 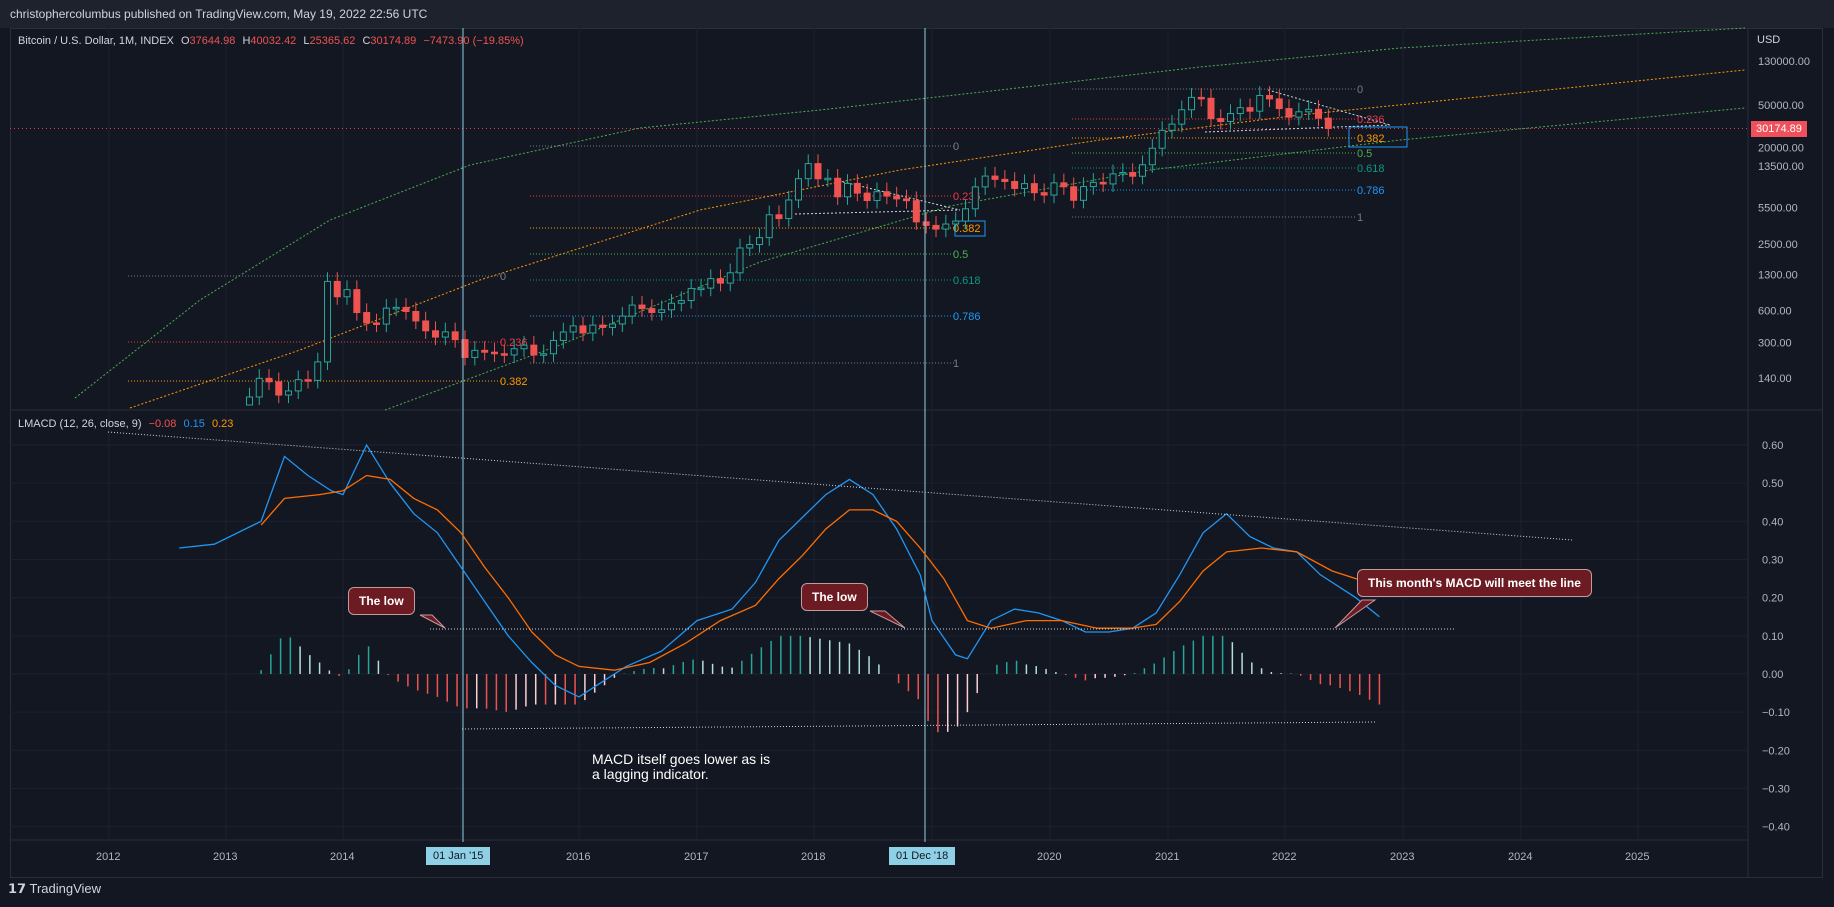 What do you see at coordinates (1775, 344) in the screenshot?
I see `price-tick-label: 300.00` at bounding box center [1775, 344].